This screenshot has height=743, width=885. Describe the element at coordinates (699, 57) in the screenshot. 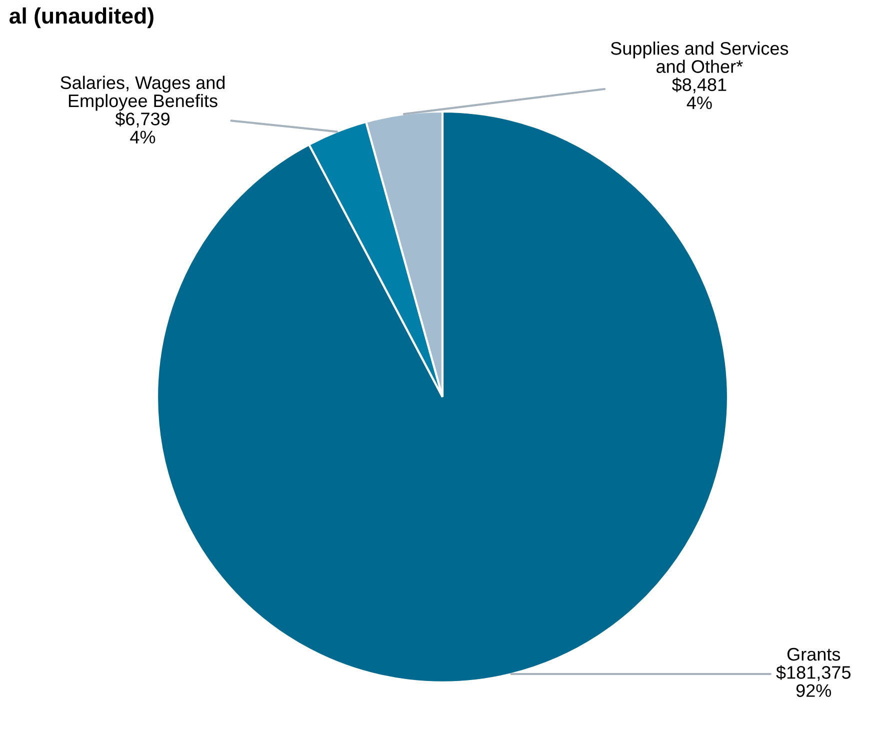

I see `slice-label: Supplies and Services and Other*` at that location.